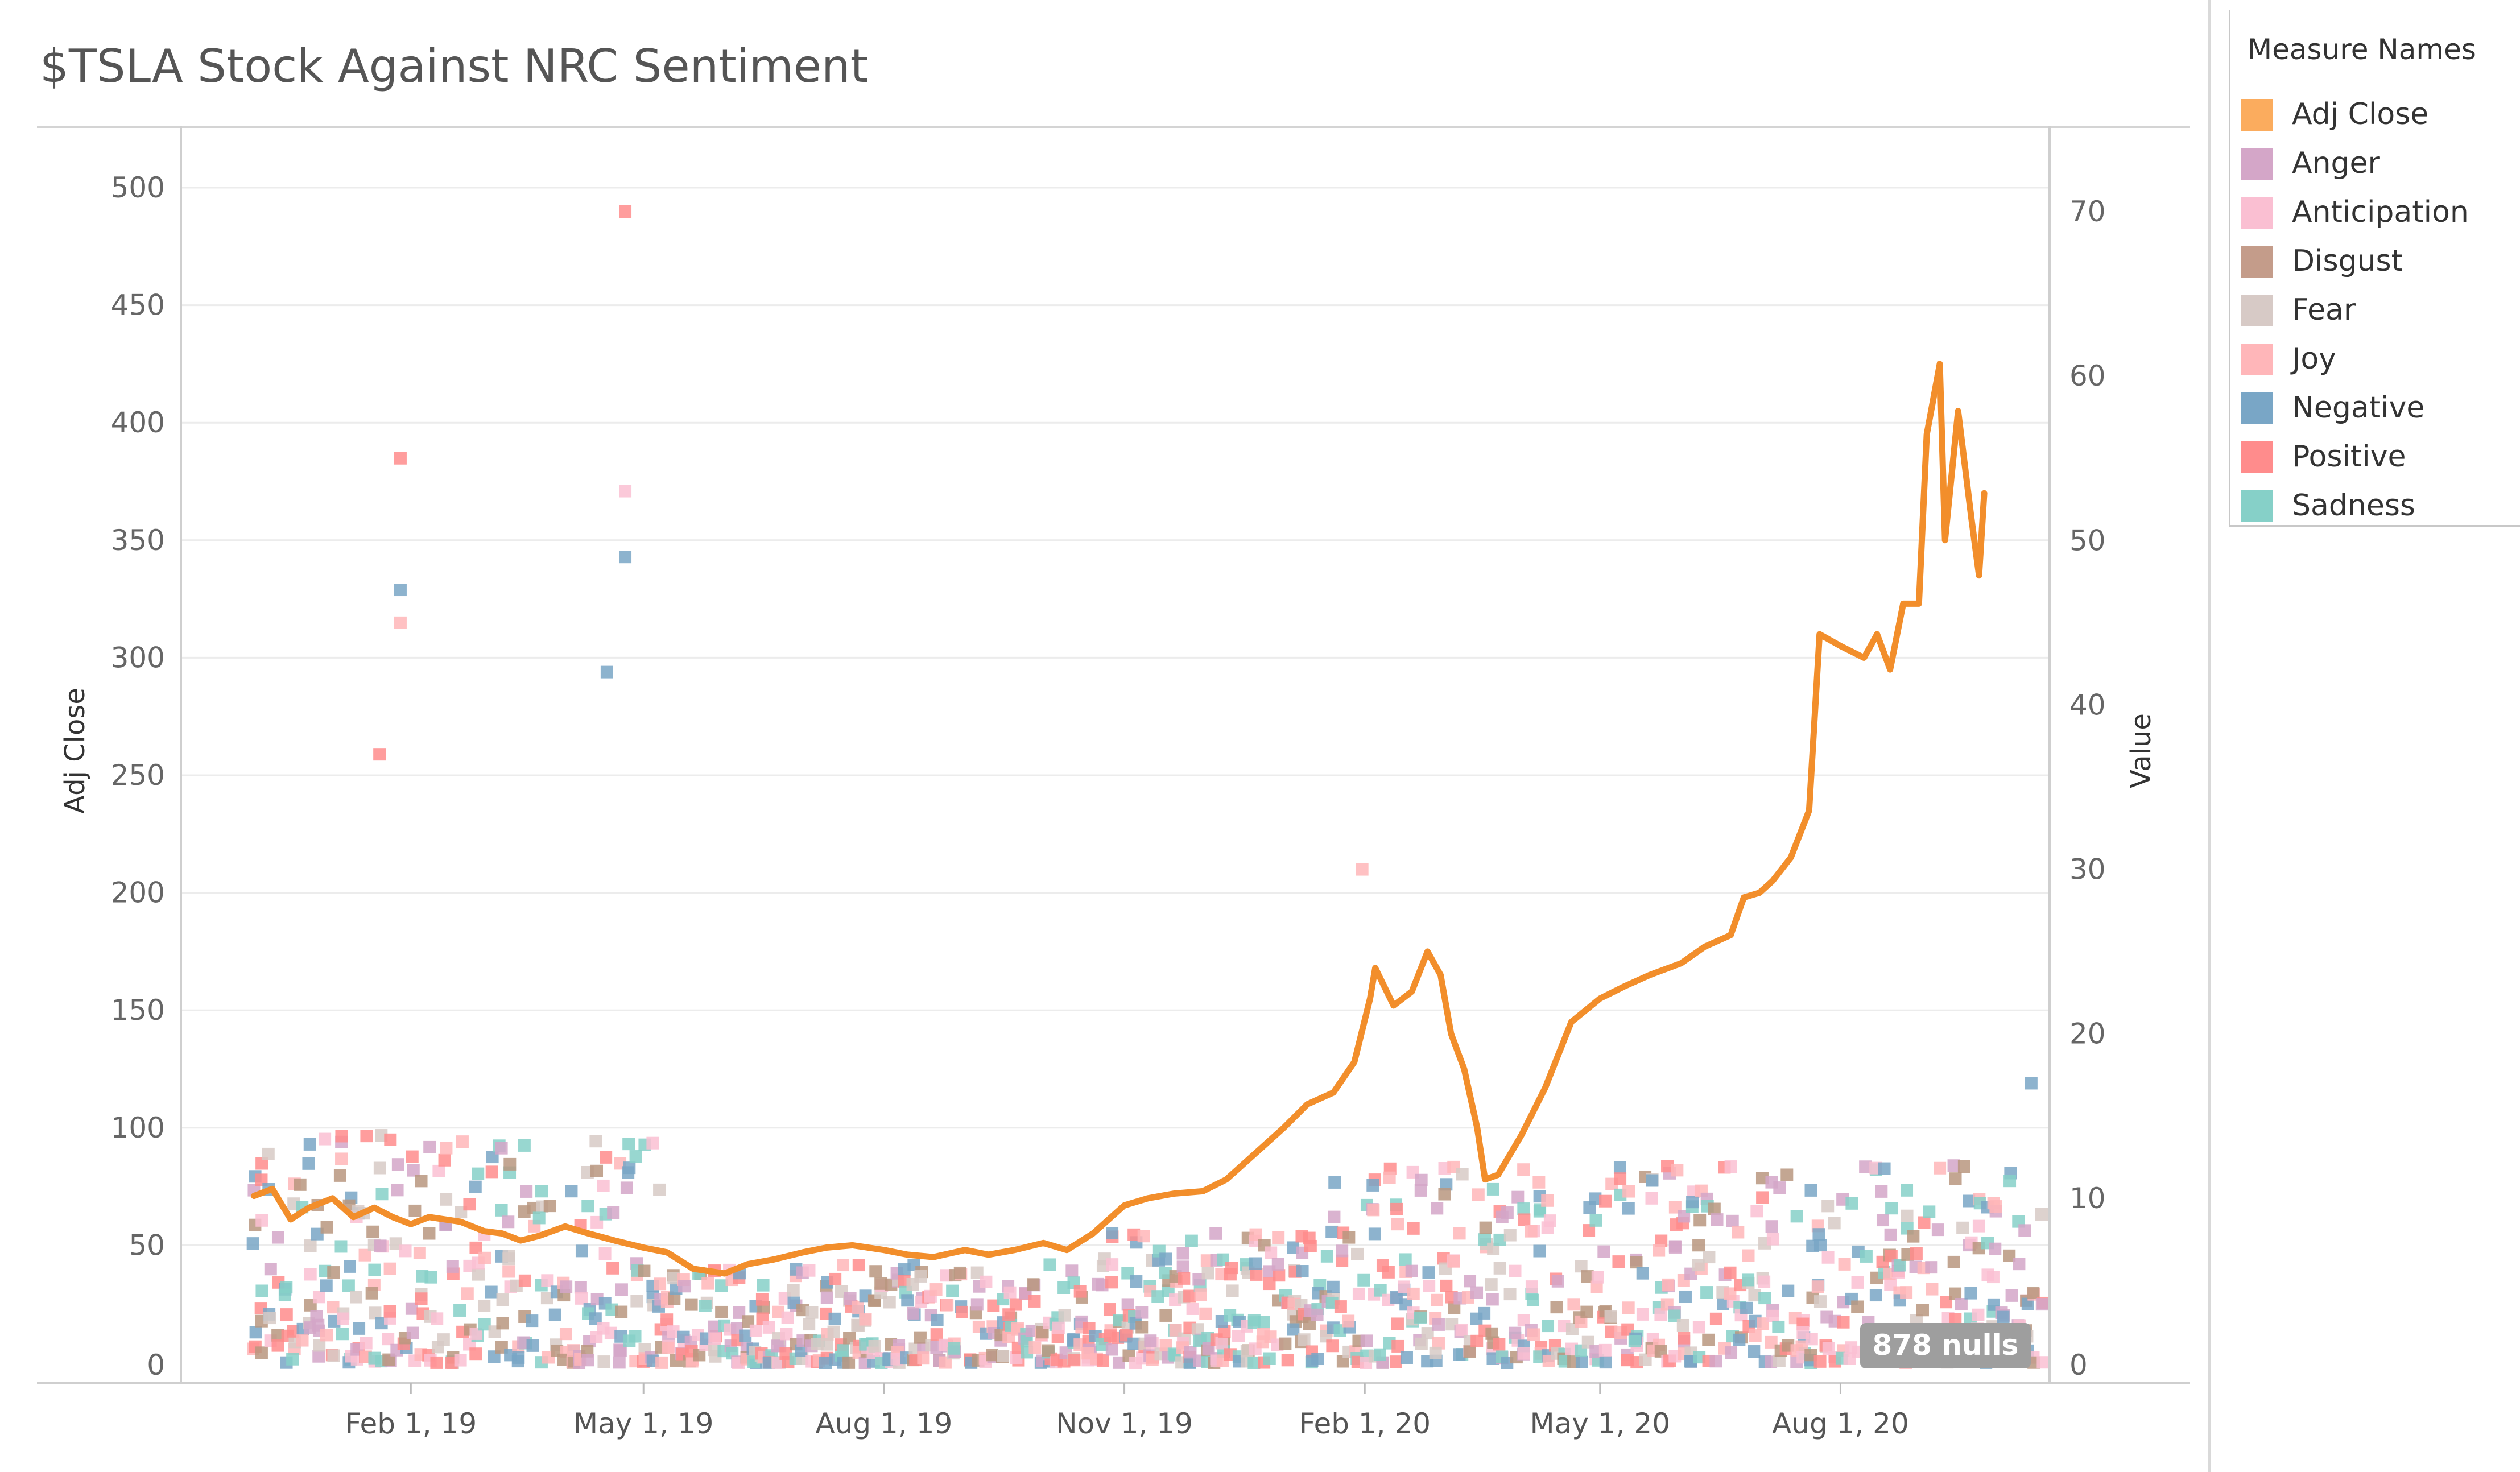 The height and width of the screenshot is (1472, 2520). I want to click on legend-item-fear: Fear, so click(2380, 311).